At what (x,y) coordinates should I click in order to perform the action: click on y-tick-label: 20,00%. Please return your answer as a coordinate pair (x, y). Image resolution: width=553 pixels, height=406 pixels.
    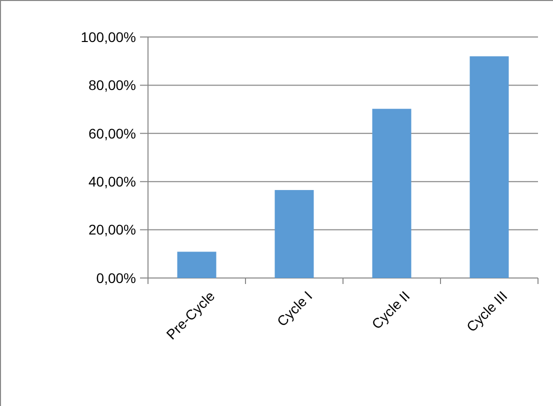
    Looking at the image, I should click on (112, 230).